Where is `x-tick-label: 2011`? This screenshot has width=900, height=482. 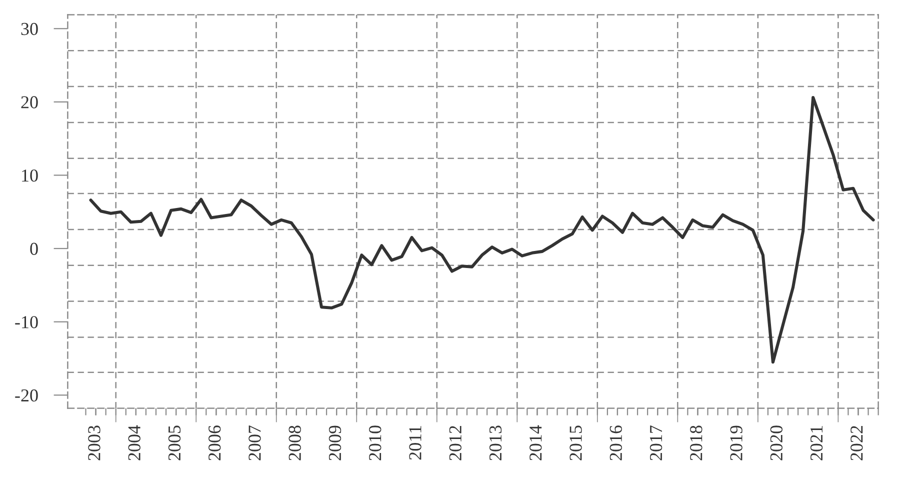
x-tick-label: 2011 is located at coordinates (415, 443).